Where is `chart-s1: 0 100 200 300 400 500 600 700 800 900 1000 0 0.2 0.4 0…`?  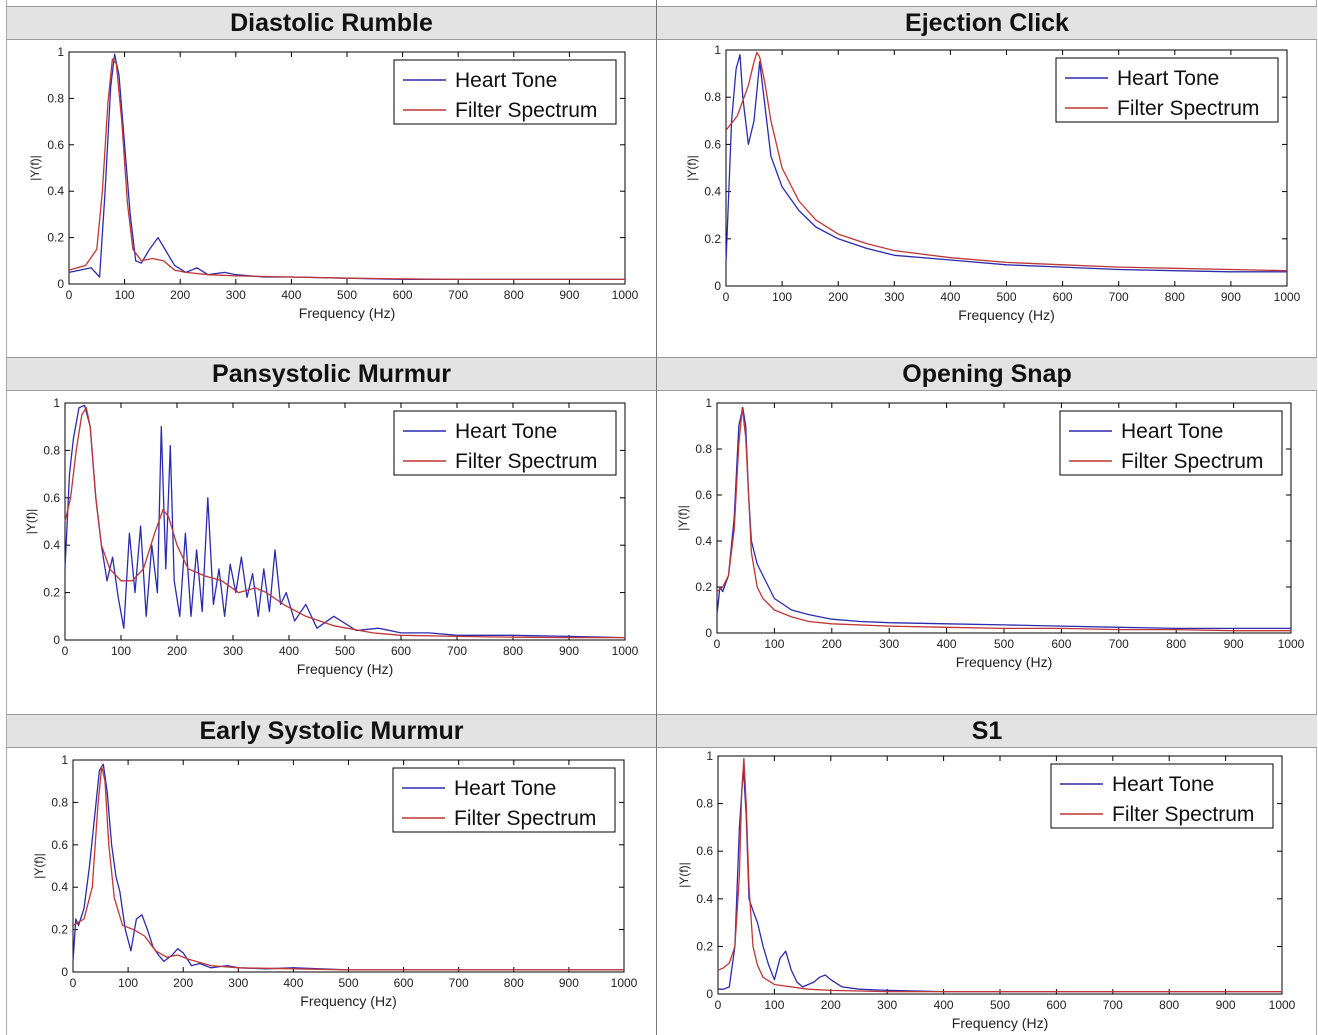
chart-s1: 0 100 200 300 400 500 600 700 800 900 1000 0 0.2 0.4 0… is located at coordinates (986, 890).